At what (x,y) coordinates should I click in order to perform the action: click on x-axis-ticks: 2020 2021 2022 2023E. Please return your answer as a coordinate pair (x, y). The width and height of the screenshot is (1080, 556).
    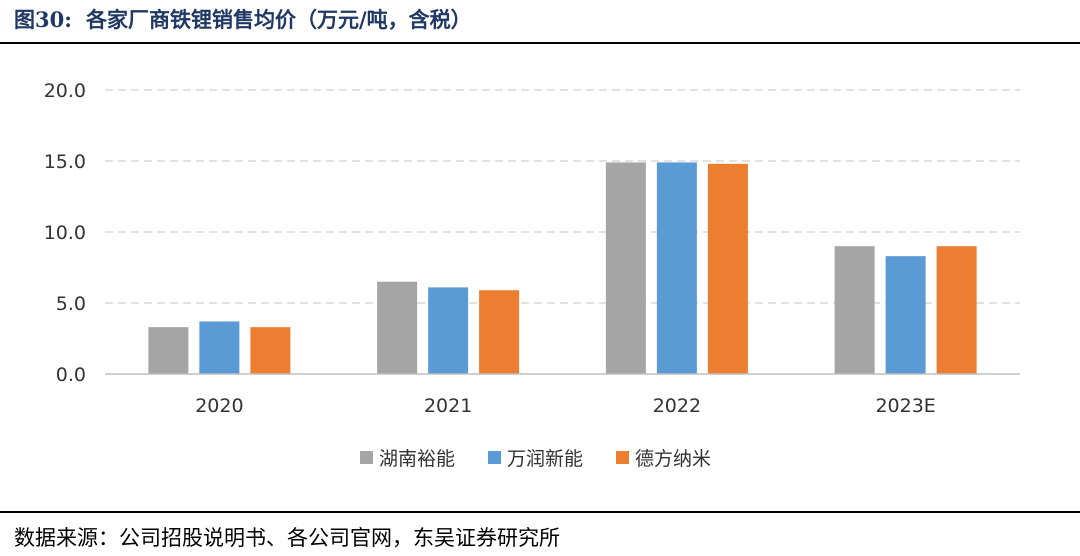
    Looking at the image, I should click on (565, 406).